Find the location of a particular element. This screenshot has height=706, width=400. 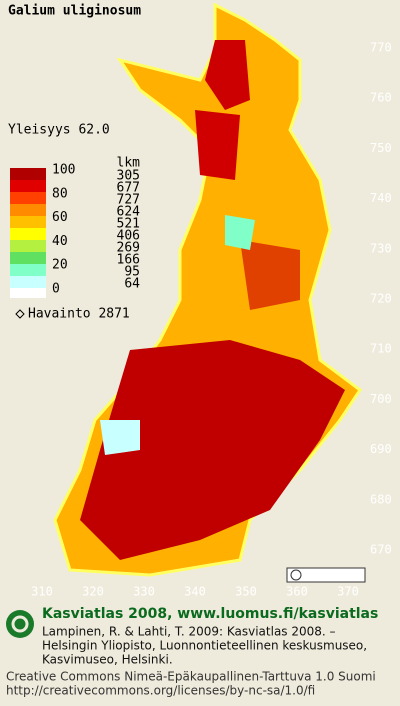

legend-count: 624 is located at coordinates (129, 212).